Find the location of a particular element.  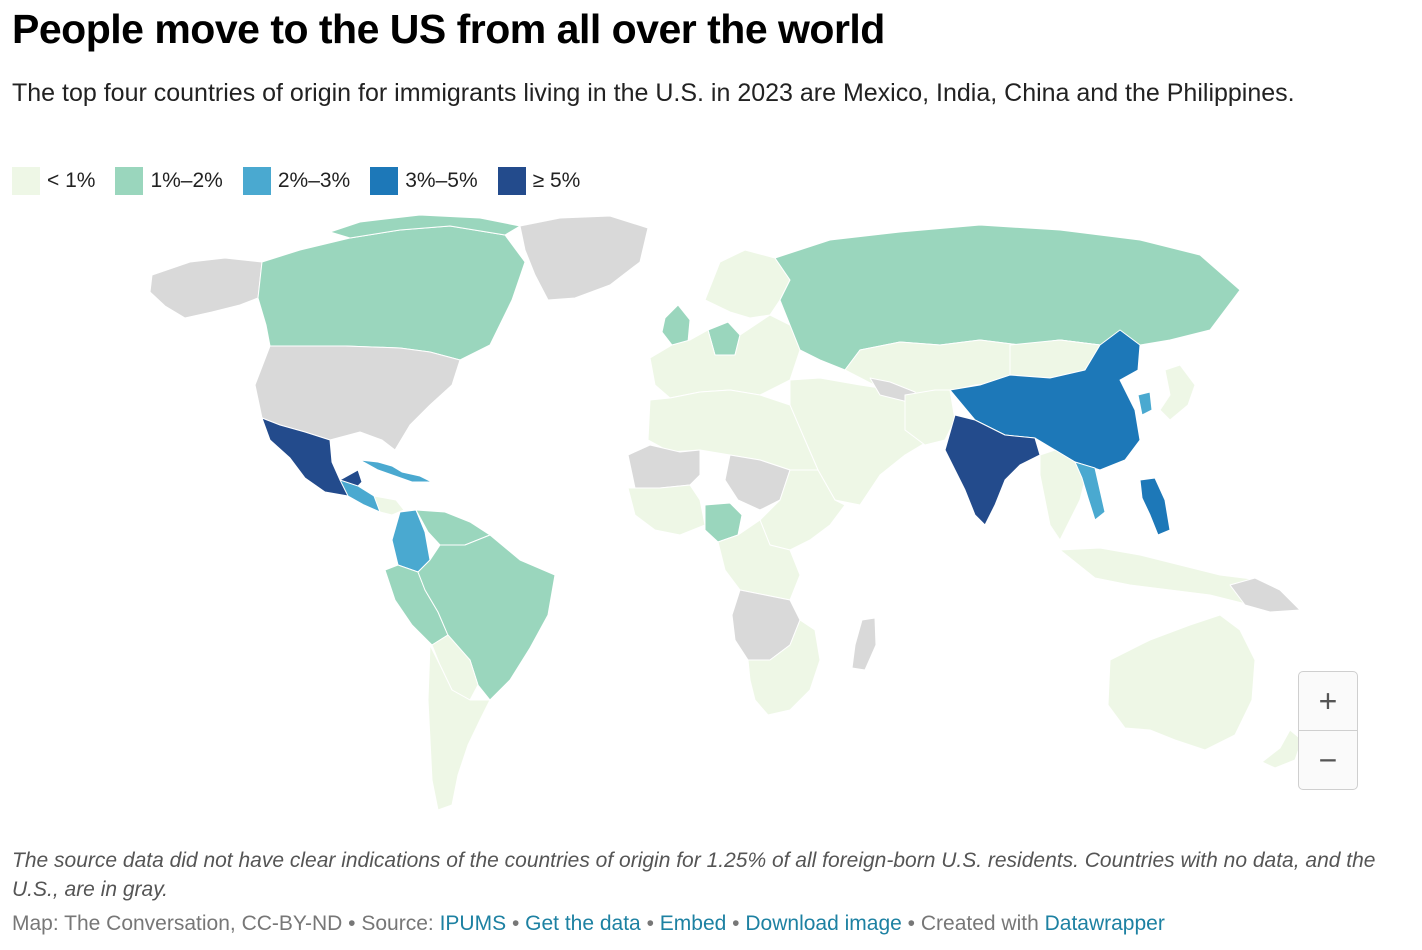

zoom-out-button: − is located at coordinates (1328, 759).